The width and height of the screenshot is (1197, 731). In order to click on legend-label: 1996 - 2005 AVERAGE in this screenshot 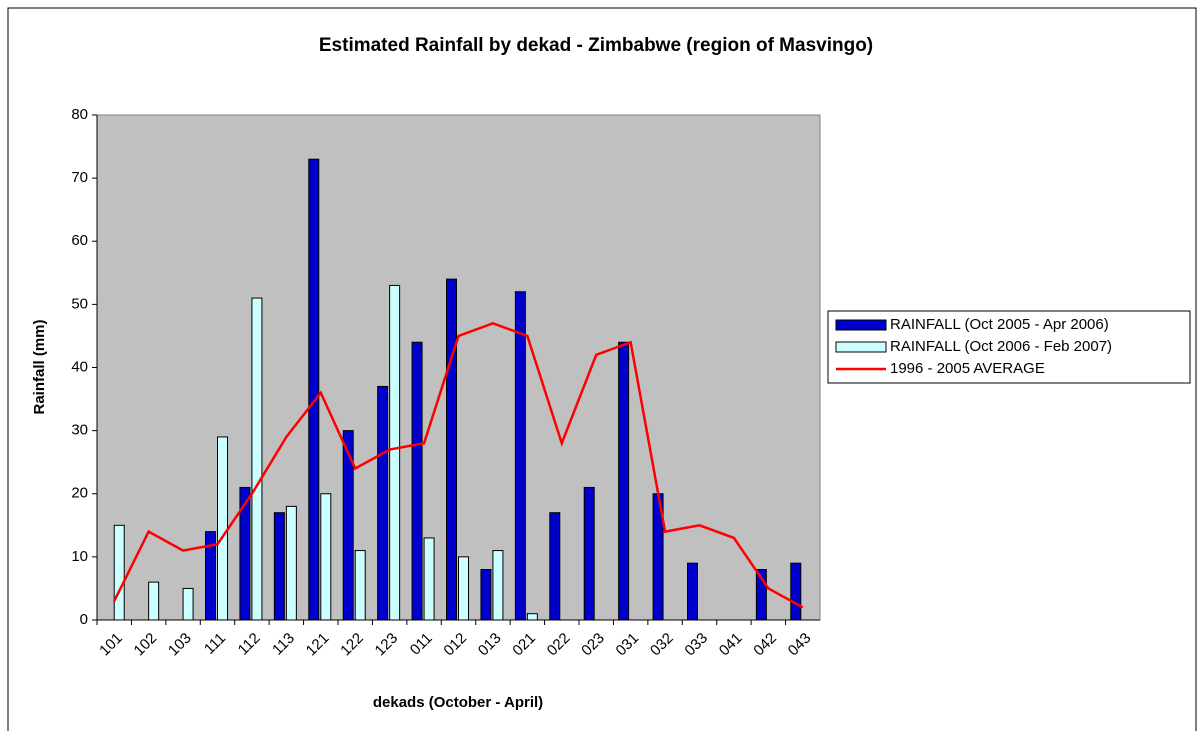, I will do `click(967, 368)`.